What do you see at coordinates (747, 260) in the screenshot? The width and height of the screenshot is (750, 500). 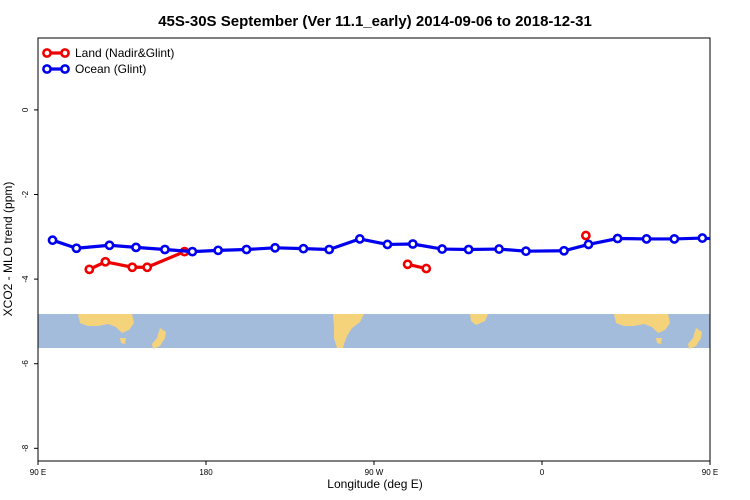 I see `series-line` at bounding box center [747, 260].